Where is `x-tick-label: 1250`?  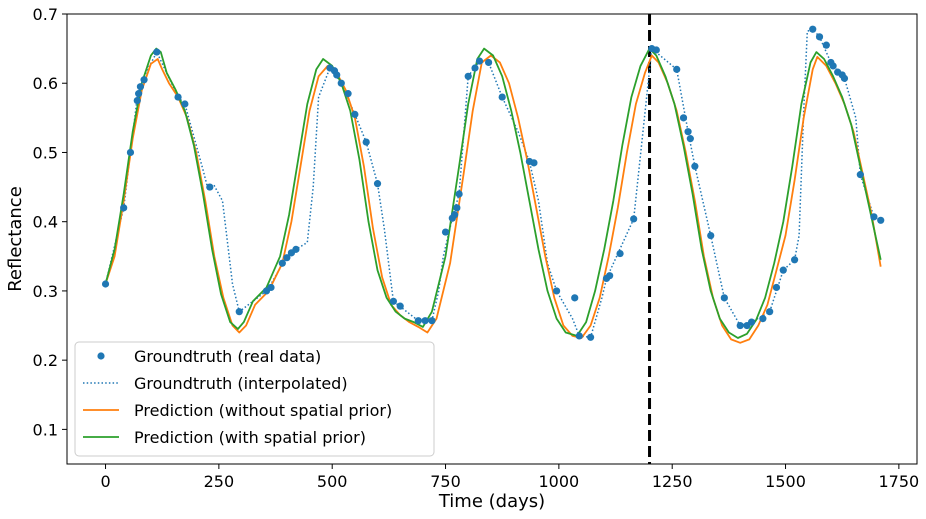
x-tick-label: 1250 is located at coordinates (672, 481).